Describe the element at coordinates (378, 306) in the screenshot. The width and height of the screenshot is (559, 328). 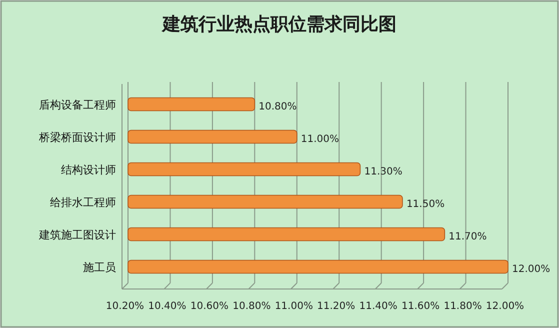
I see `x-tick-label: 11.40%` at that location.